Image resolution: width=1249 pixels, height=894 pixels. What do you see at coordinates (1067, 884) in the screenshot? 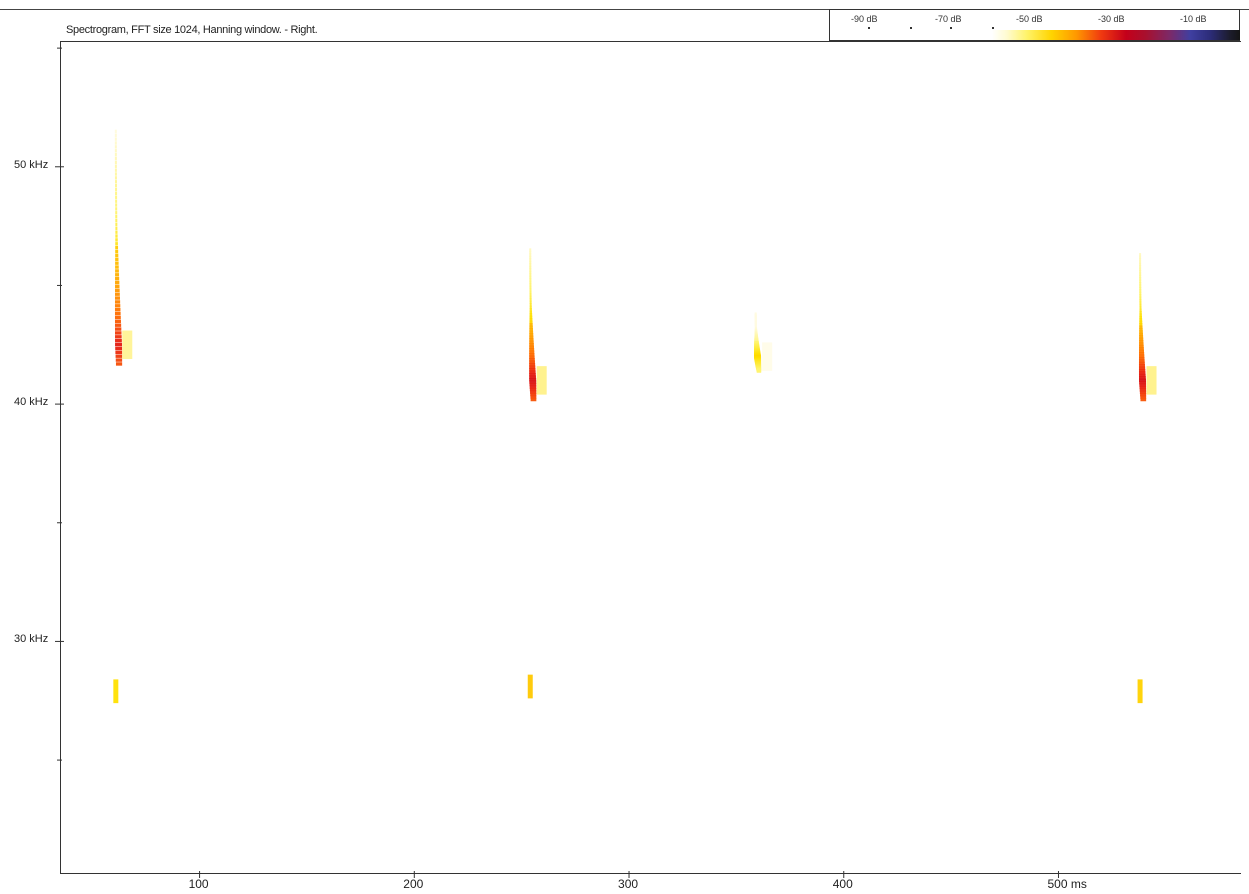
I see `x-tick-label: 500 ms` at bounding box center [1067, 884].